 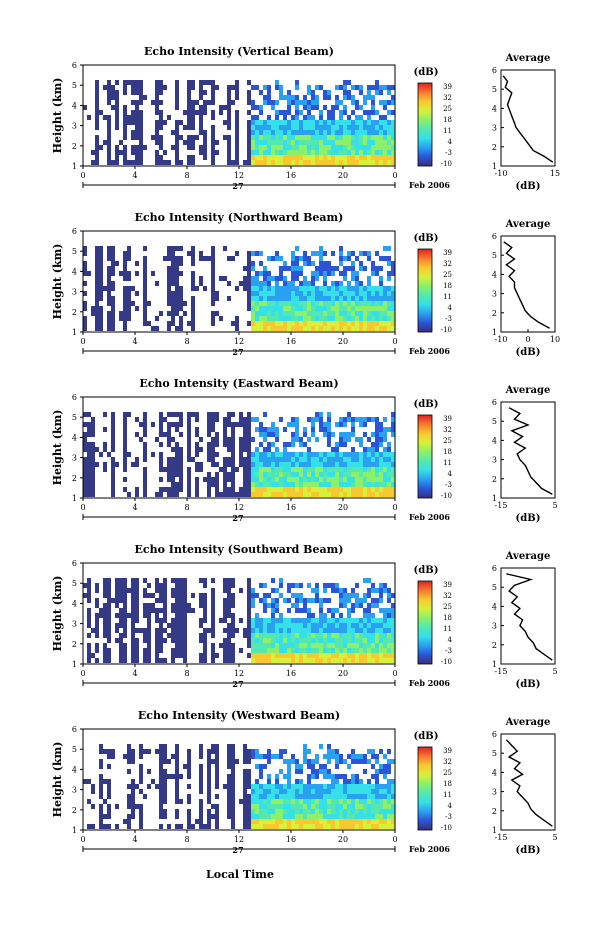 I want to click on y-tick-label: 4, so click(x=74, y=603).